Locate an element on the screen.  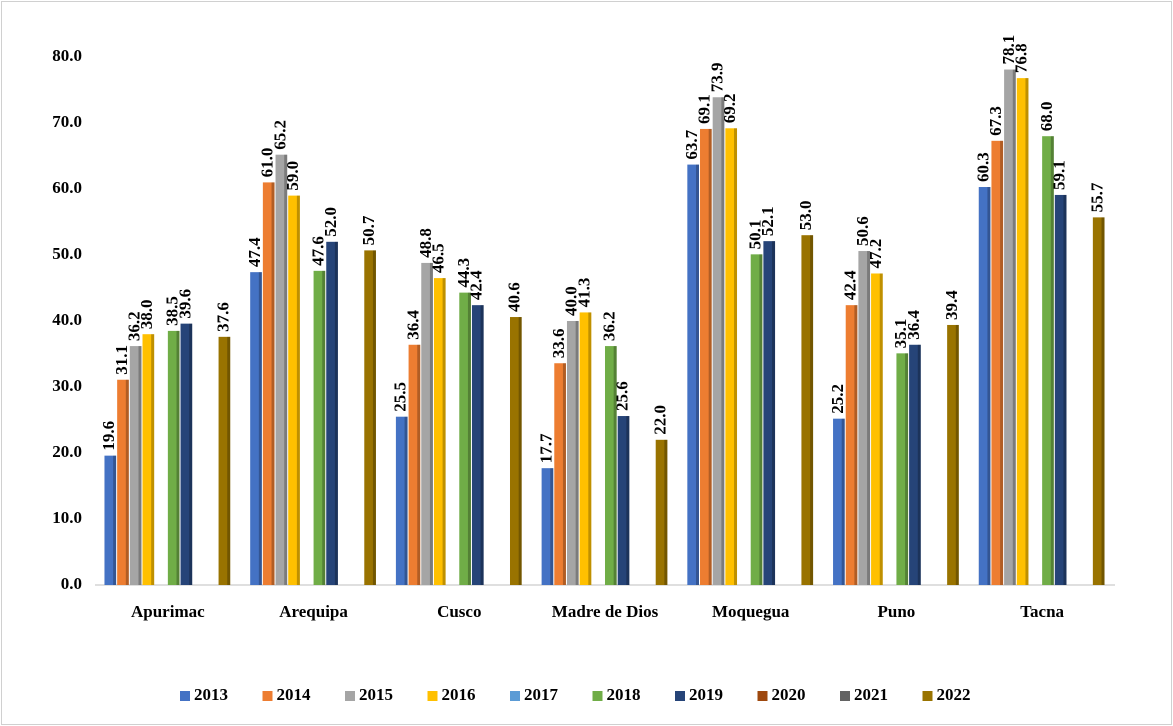
legend-label: 2018 is located at coordinates (624, 694).